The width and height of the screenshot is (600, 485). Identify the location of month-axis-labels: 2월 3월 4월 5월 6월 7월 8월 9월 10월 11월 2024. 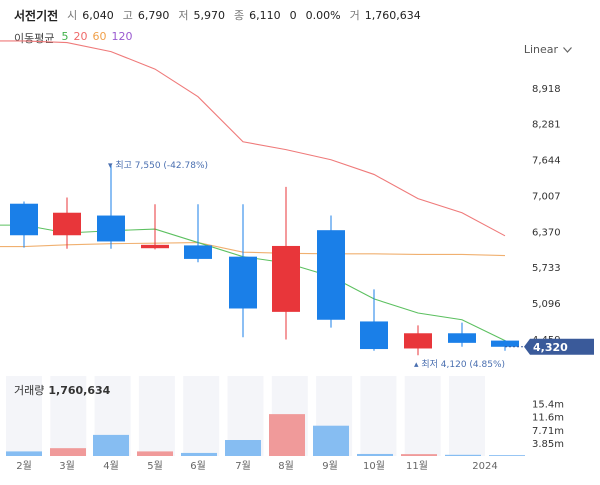
(257, 466).